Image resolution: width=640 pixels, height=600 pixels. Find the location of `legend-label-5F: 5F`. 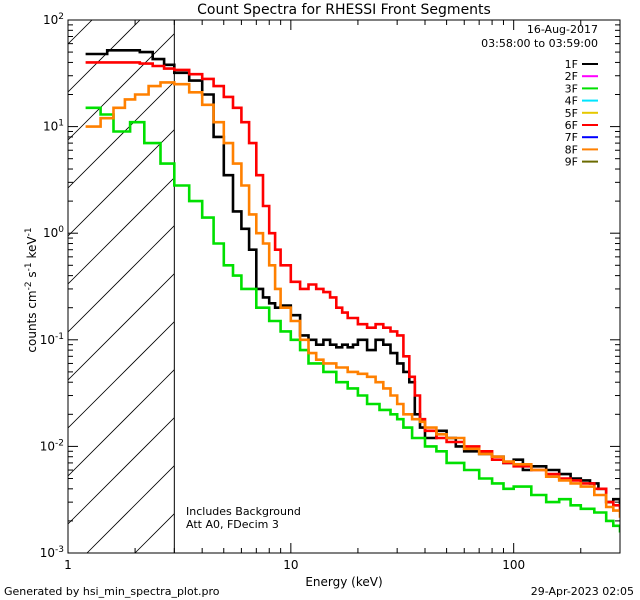

legend-label-5F: 5F is located at coordinates (571, 113).